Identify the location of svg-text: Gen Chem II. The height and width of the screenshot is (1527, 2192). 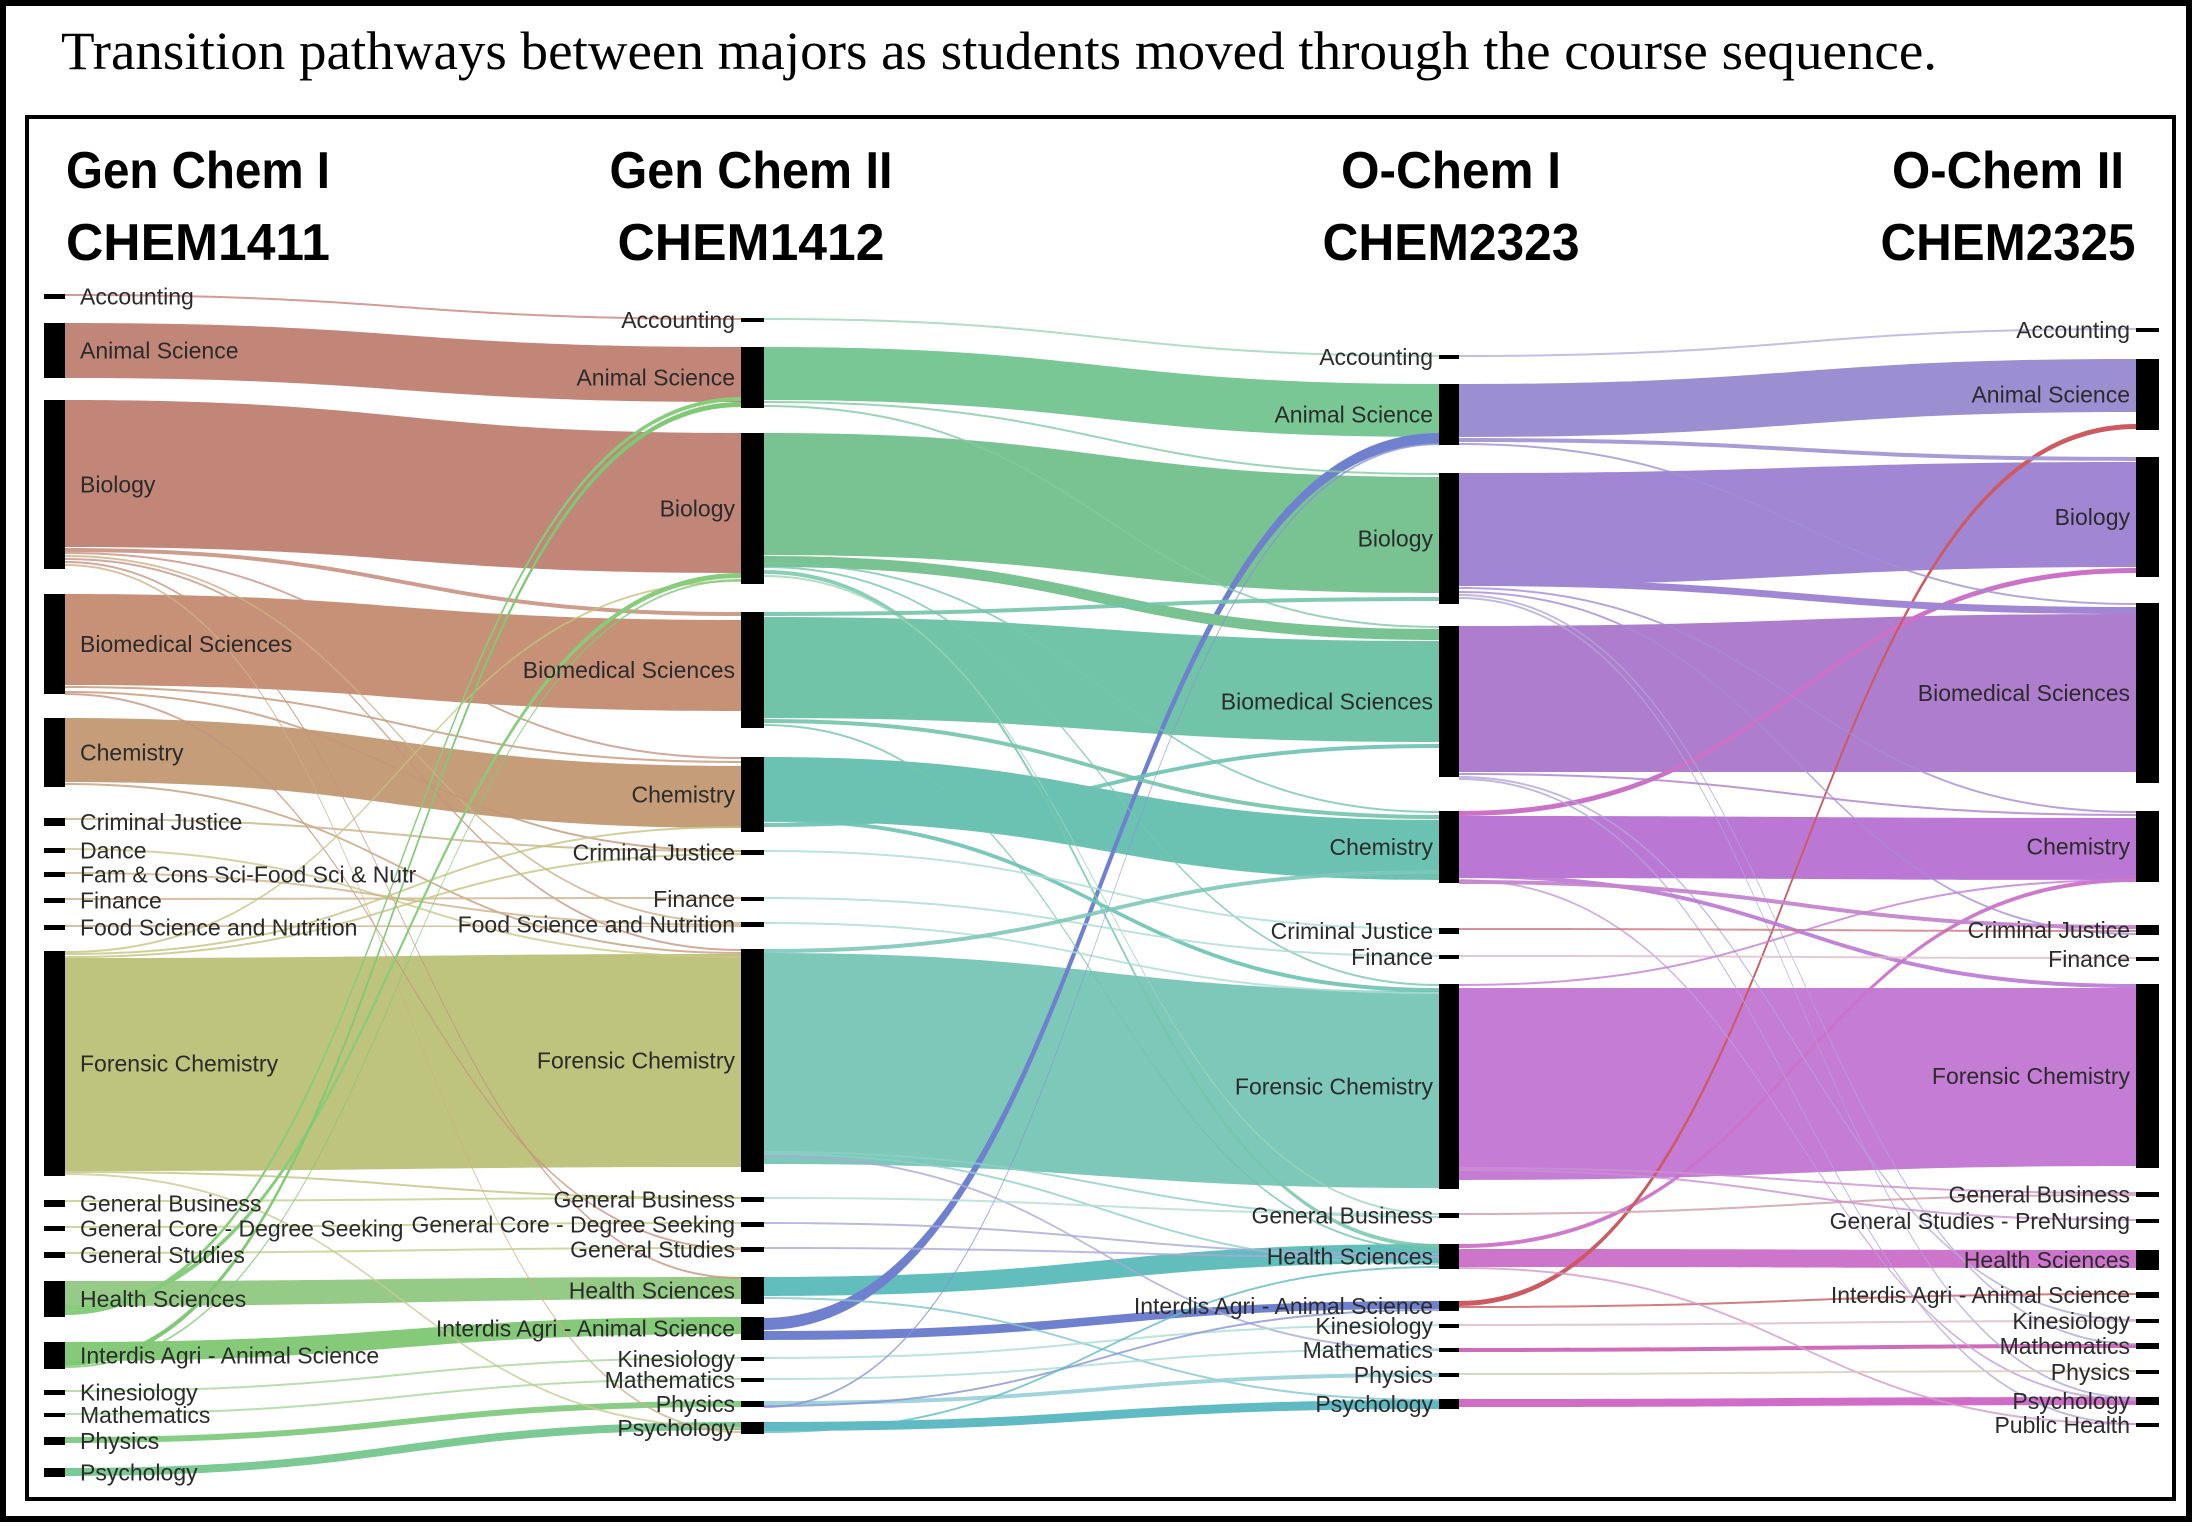
(751, 171).